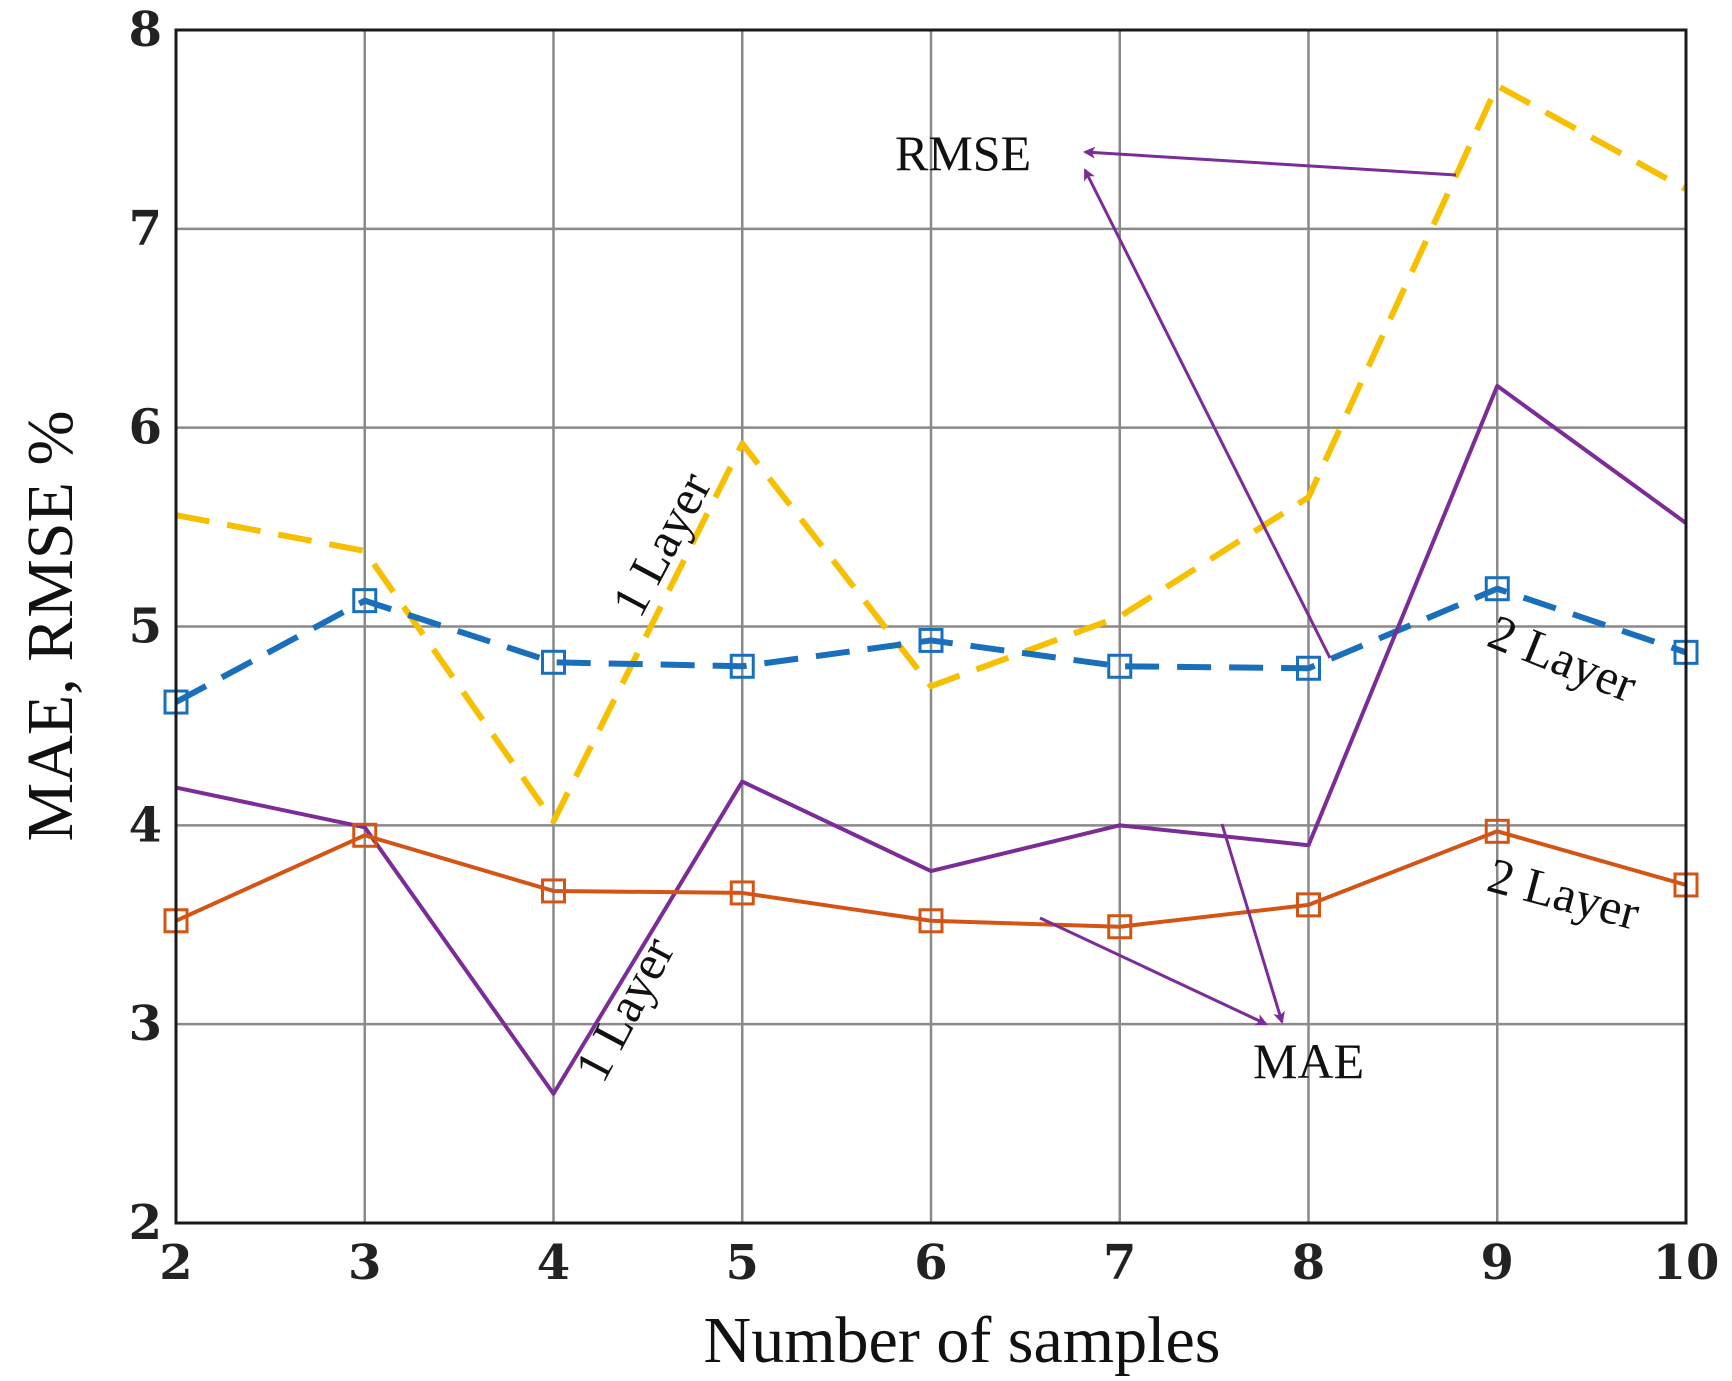  Describe the element at coordinates (145, 30) in the screenshot. I see `y-tick-label: 8` at that location.